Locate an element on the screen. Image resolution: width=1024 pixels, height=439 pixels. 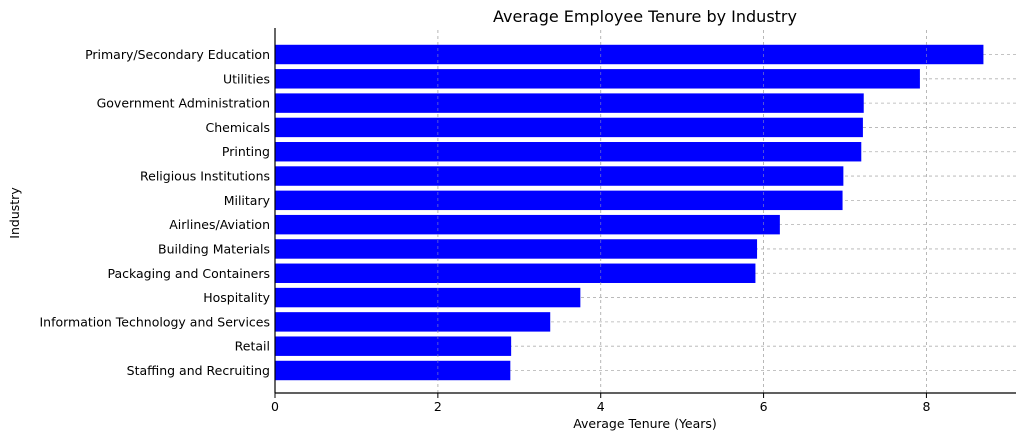
x-tick-label: 2 is located at coordinates (438, 406).